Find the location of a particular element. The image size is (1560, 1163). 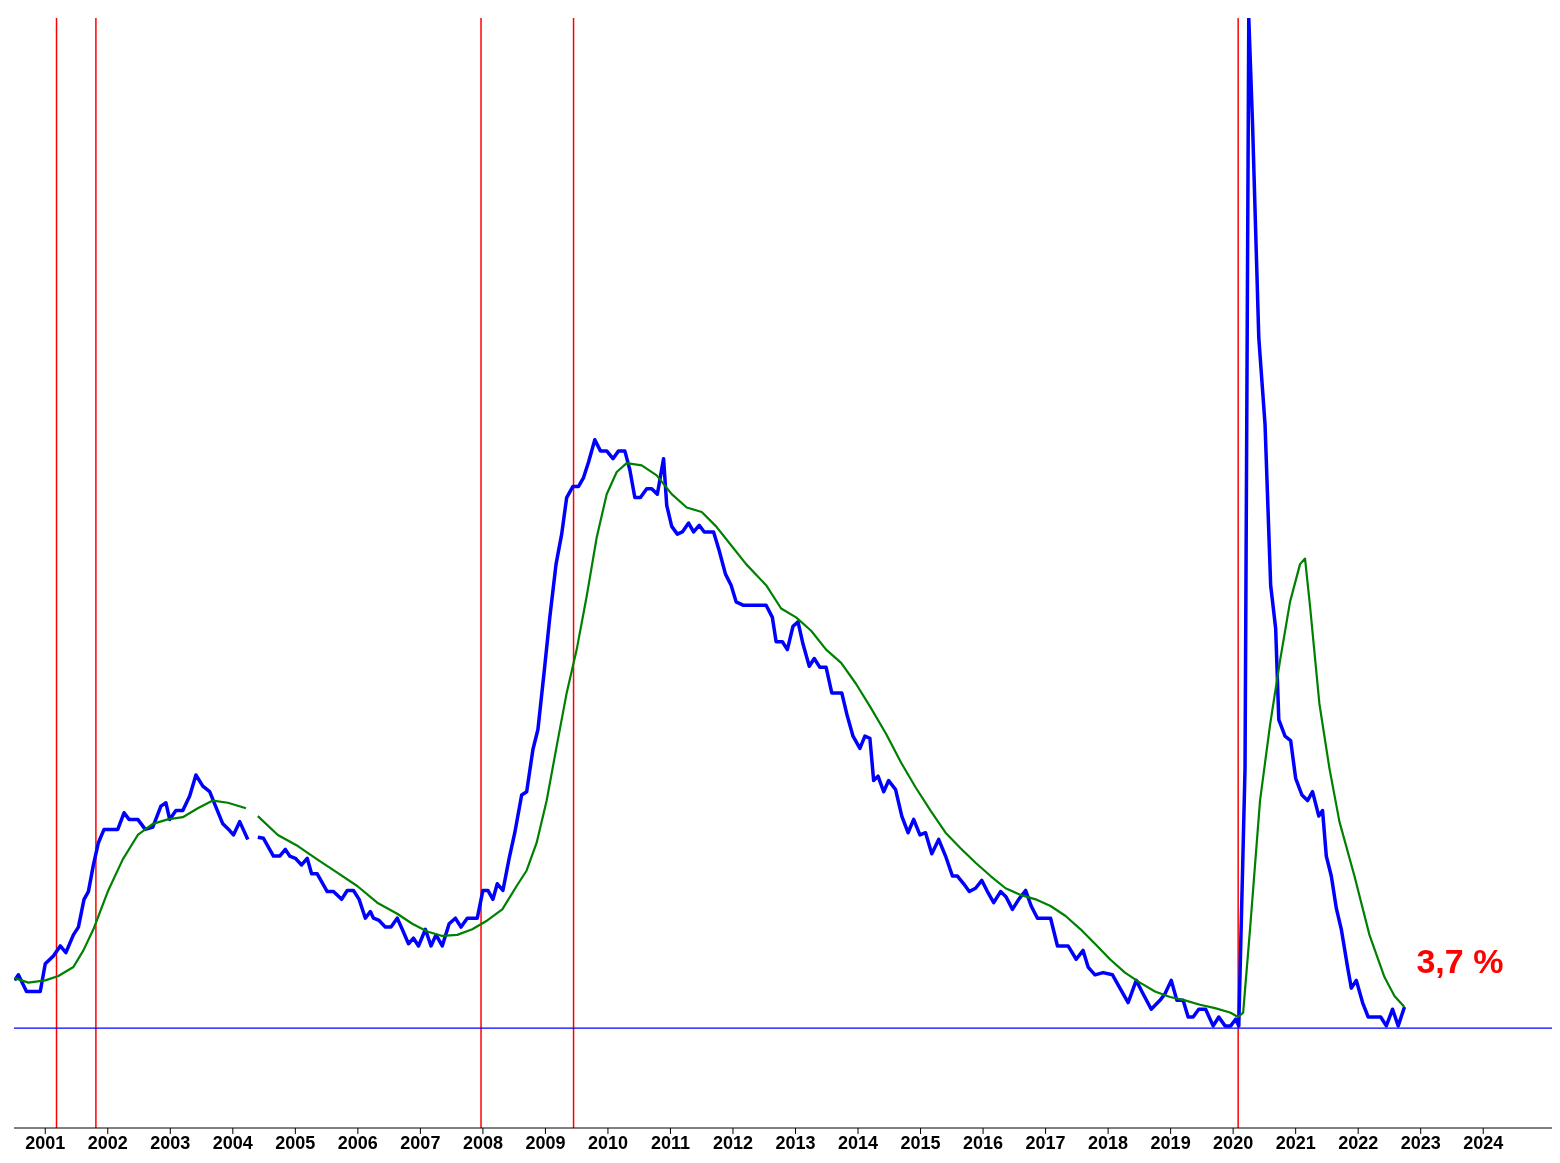

x-tick-label: 2010 is located at coordinates (607, 1142).